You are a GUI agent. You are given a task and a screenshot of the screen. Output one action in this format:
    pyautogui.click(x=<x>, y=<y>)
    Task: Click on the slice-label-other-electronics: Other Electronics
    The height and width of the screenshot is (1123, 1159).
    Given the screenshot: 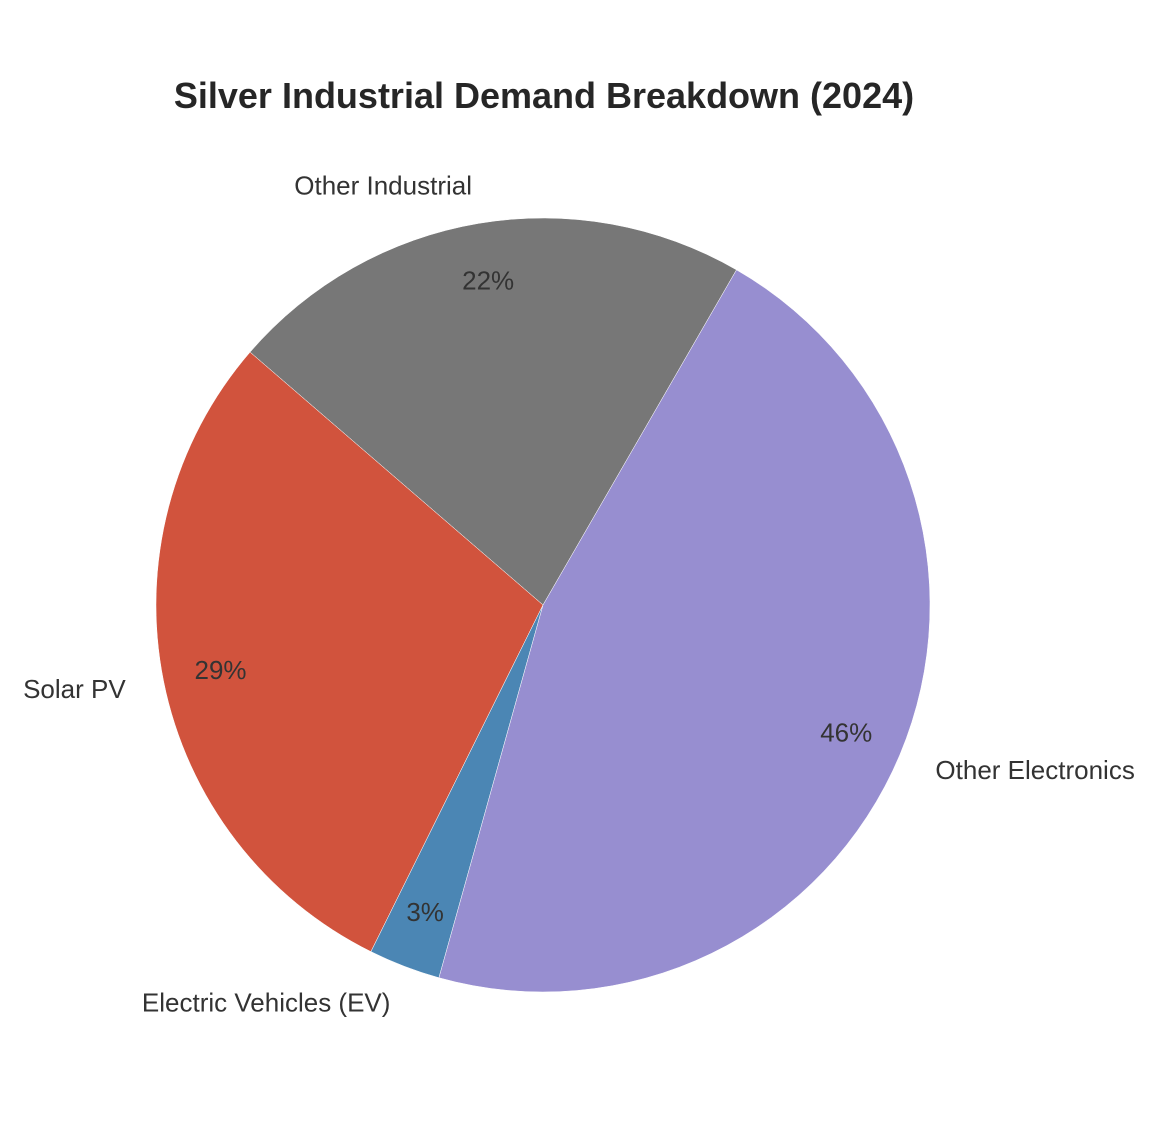 What is the action you would take?
    pyautogui.click(x=1034, y=770)
    